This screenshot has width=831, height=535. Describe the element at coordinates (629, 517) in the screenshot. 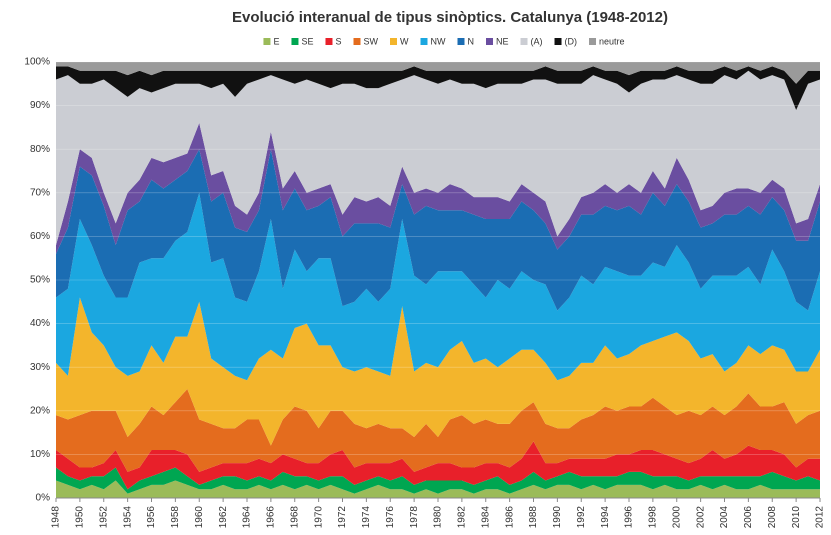

I see `x-tick-label: 1996` at that location.